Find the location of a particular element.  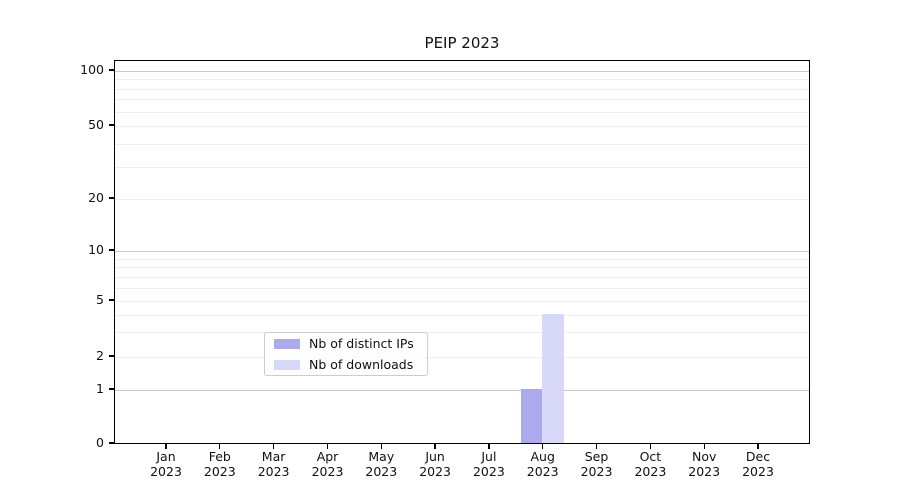

y-axis-tick-label: 50 is located at coordinates (96, 124).